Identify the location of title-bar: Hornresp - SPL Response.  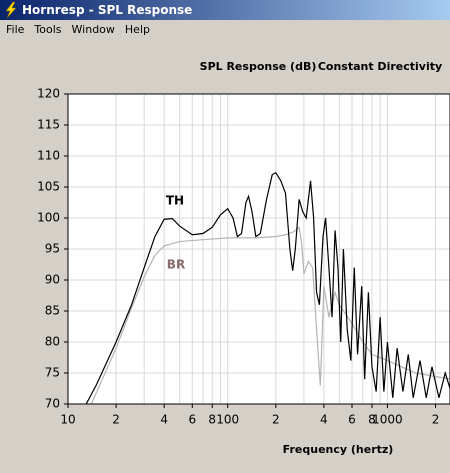
(225, 10).